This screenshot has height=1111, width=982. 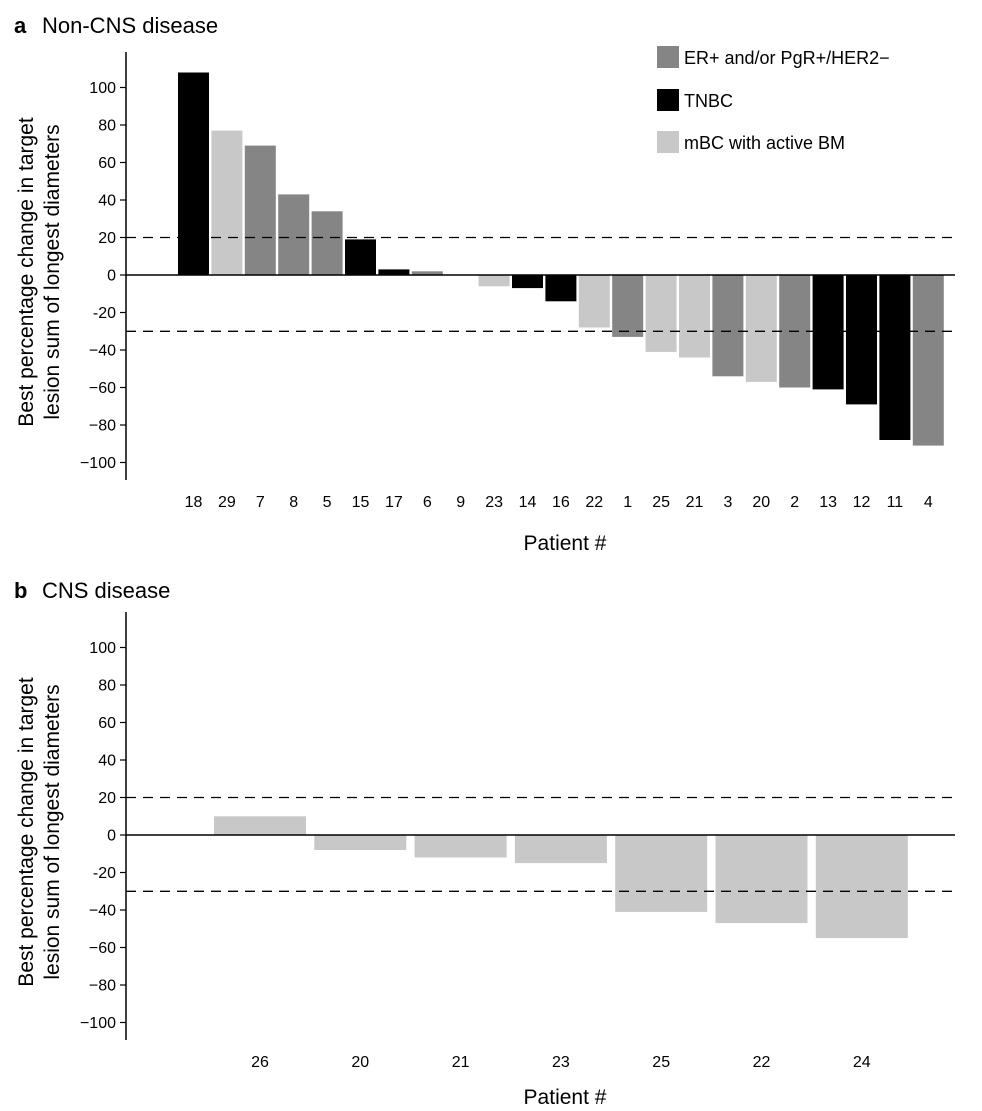 I want to click on panel-a-x-ticks: 18 29 7 8 5 15 17 6 9 23 14 16 22 1 25 21 3 20 2 13 12 11 4, so click(x=559, y=502).